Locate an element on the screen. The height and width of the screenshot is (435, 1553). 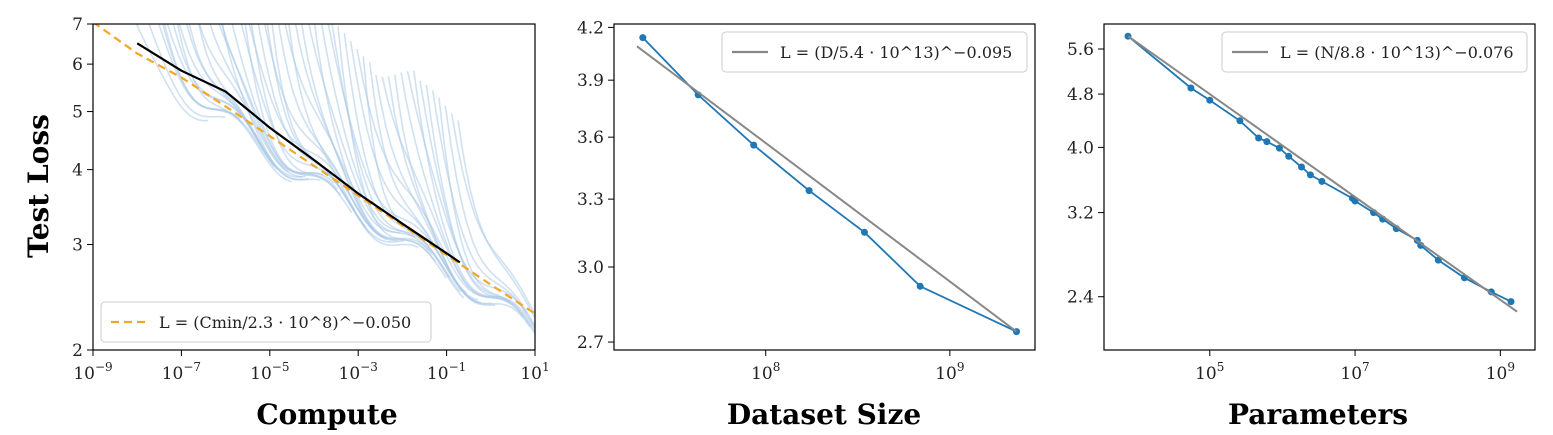
y-tick-label: 6 is located at coordinates (77, 65).